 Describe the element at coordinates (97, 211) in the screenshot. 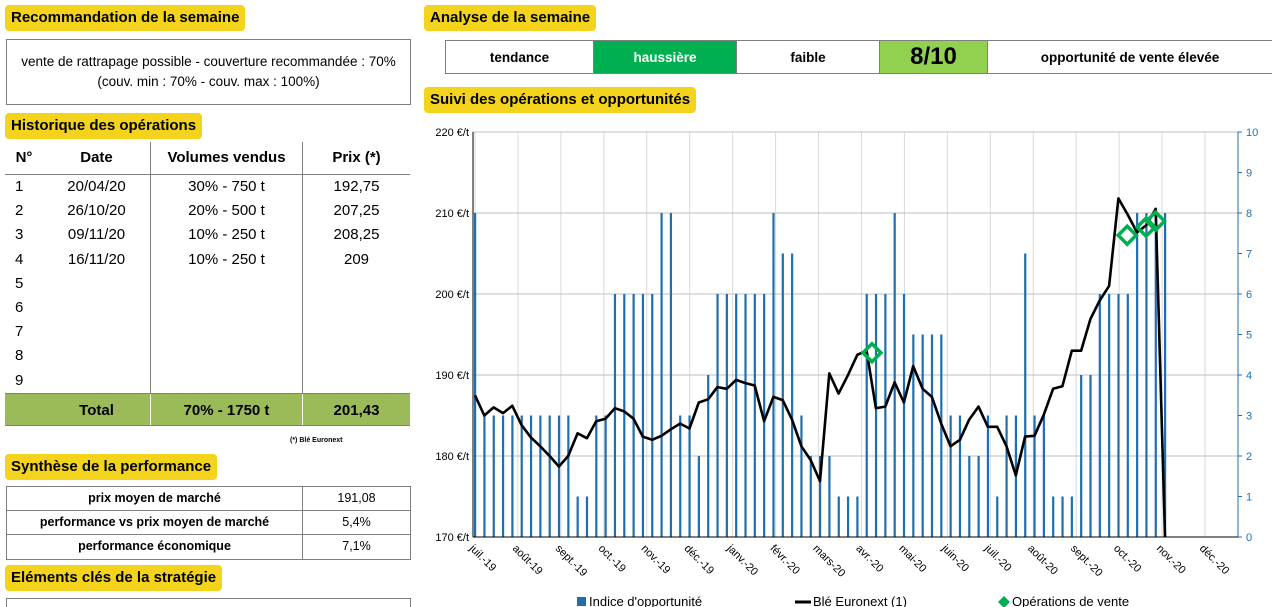

I see `row-date: 26/10/20` at that location.